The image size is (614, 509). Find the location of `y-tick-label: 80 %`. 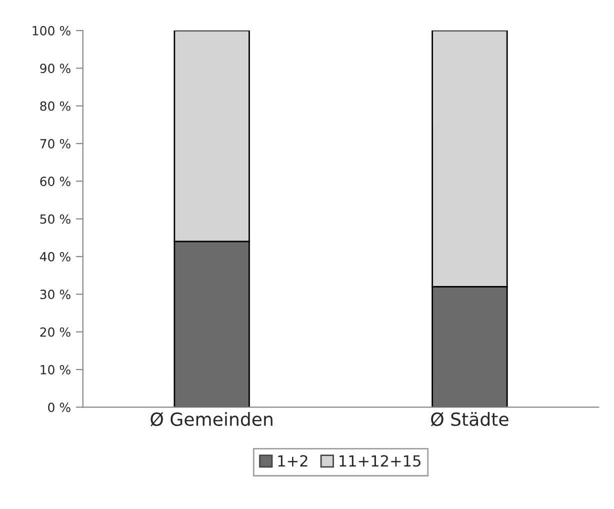

y-tick-label: 80 % is located at coordinates (55, 106).